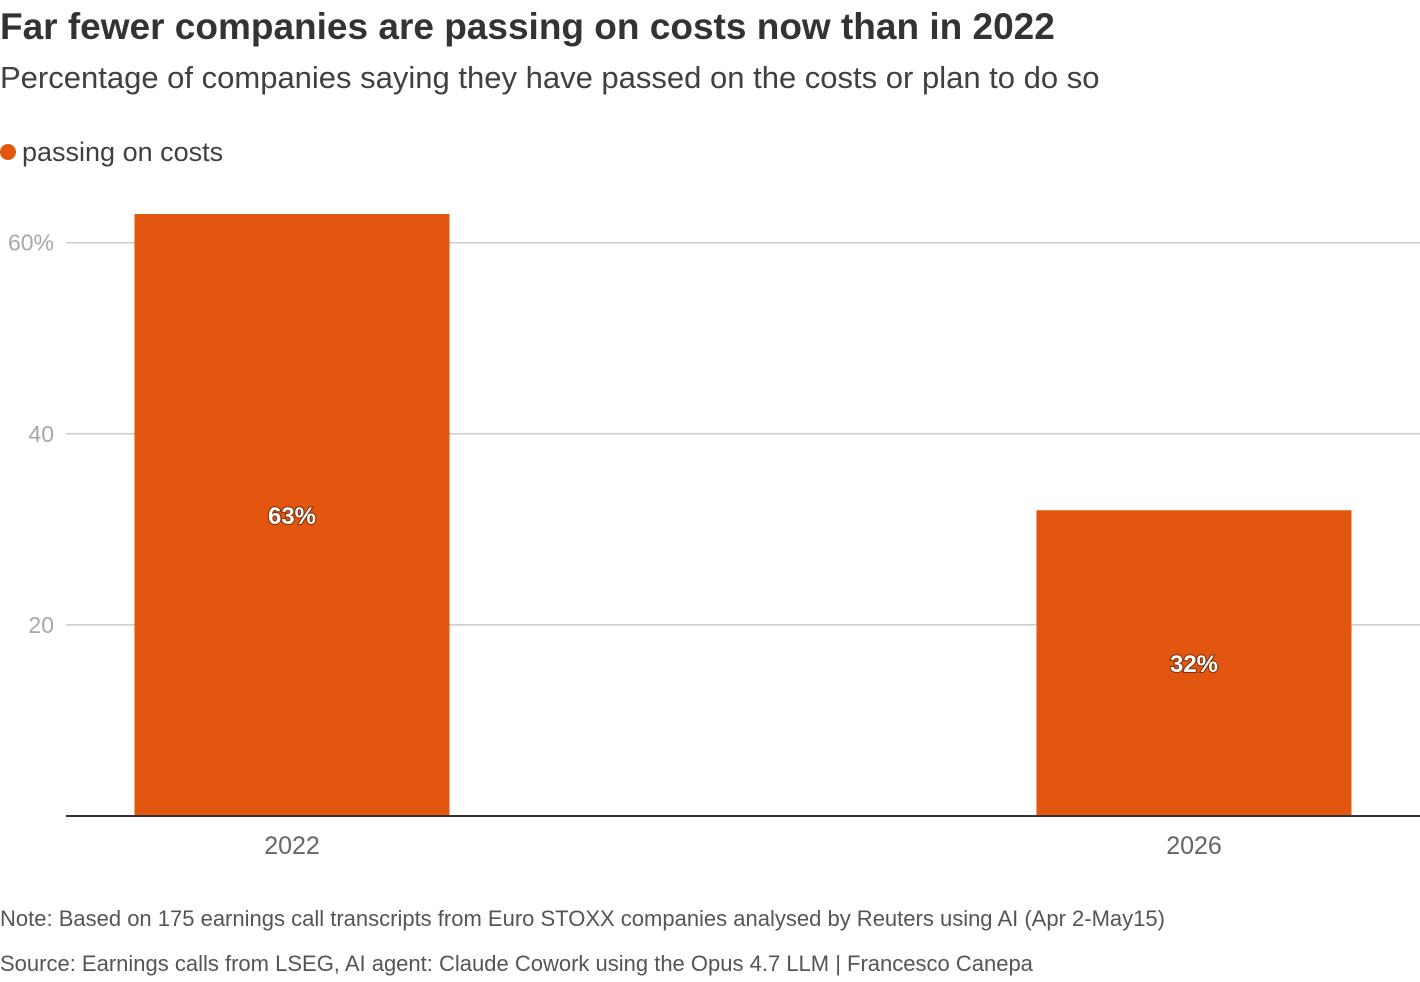  I want to click on legend-swatch, so click(8, 152).